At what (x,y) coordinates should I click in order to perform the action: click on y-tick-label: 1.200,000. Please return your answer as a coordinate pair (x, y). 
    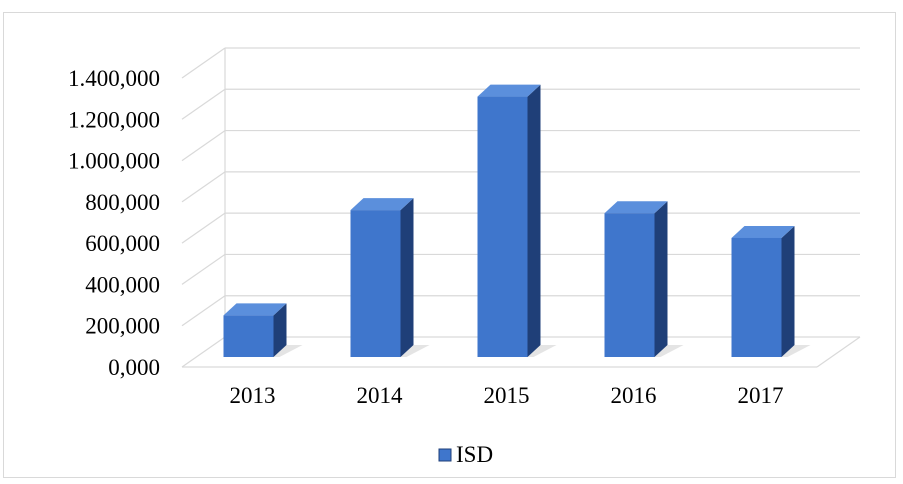
    Looking at the image, I should click on (114, 119).